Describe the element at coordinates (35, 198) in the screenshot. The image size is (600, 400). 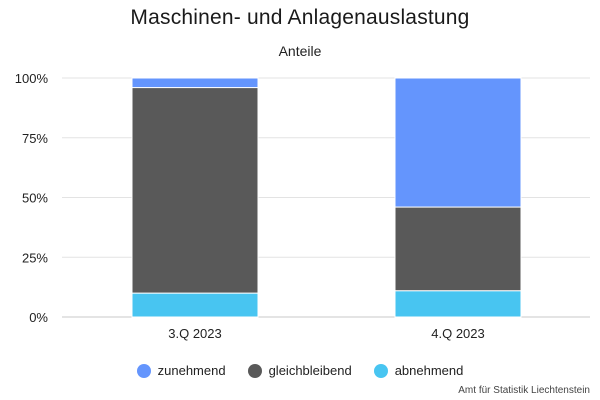
I see `y-tick-label: 50%` at that location.